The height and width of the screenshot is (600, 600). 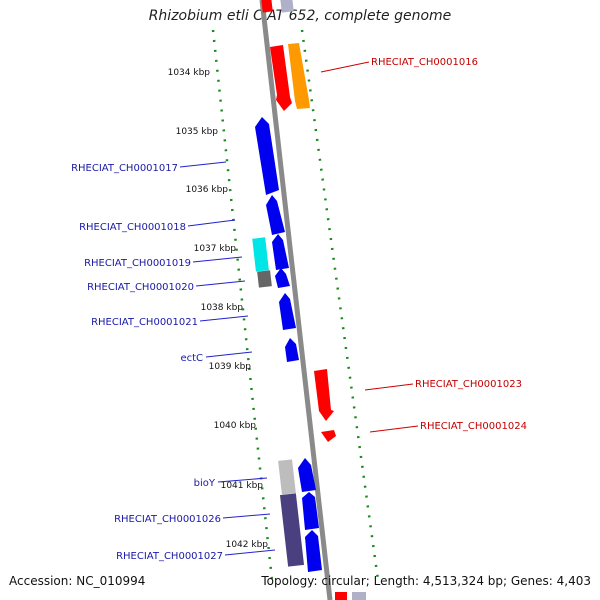 What do you see at coordinates (267, 6) in the screenshot?
I see `gene-feature-top-red` at bounding box center [267, 6].